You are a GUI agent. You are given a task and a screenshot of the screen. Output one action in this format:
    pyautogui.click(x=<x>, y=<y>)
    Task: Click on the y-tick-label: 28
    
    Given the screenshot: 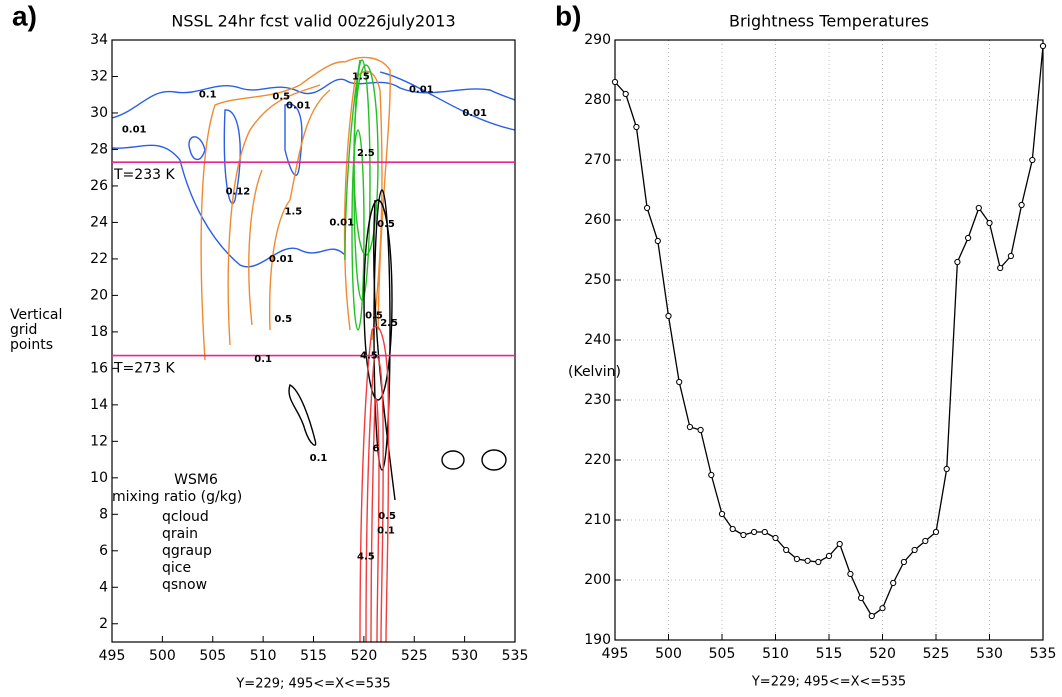 What is the action you would take?
    pyautogui.click(x=99, y=149)
    